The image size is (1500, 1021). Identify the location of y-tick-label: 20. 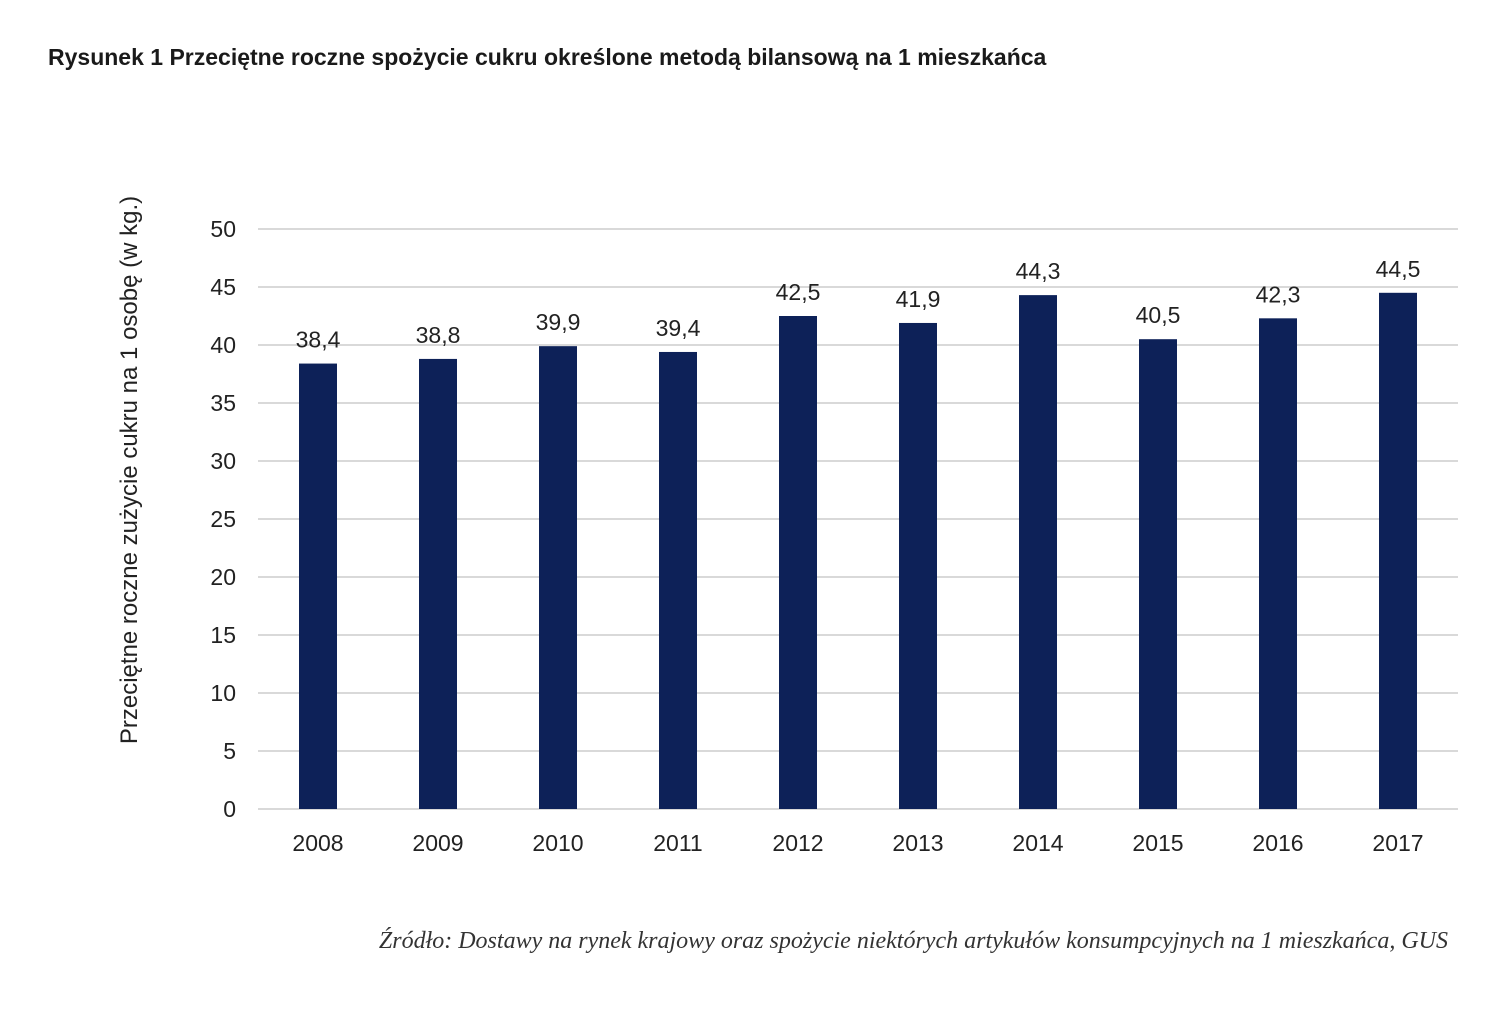
(223, 577).